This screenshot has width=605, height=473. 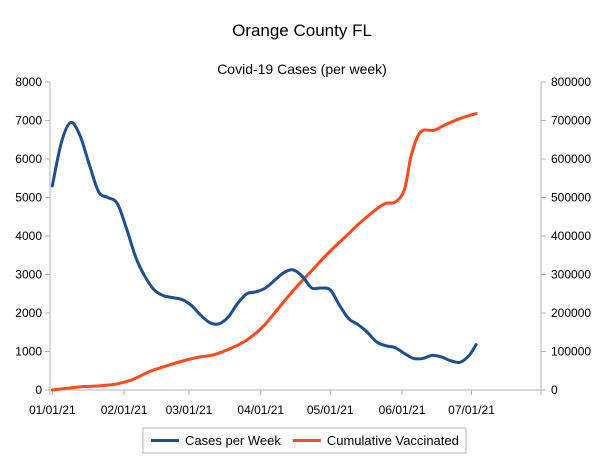 What do you see at coordinates (471, 410) in the screenshot?
I see `x-tick-label: 07/01/21` at bounding box center [471, 410].